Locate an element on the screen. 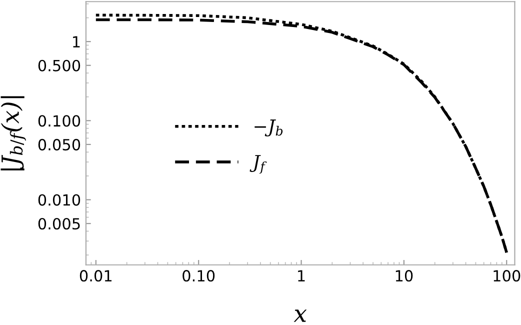  y-axis-title: |J$_{b/f}$(x)| is located at coordinates (13, 133).